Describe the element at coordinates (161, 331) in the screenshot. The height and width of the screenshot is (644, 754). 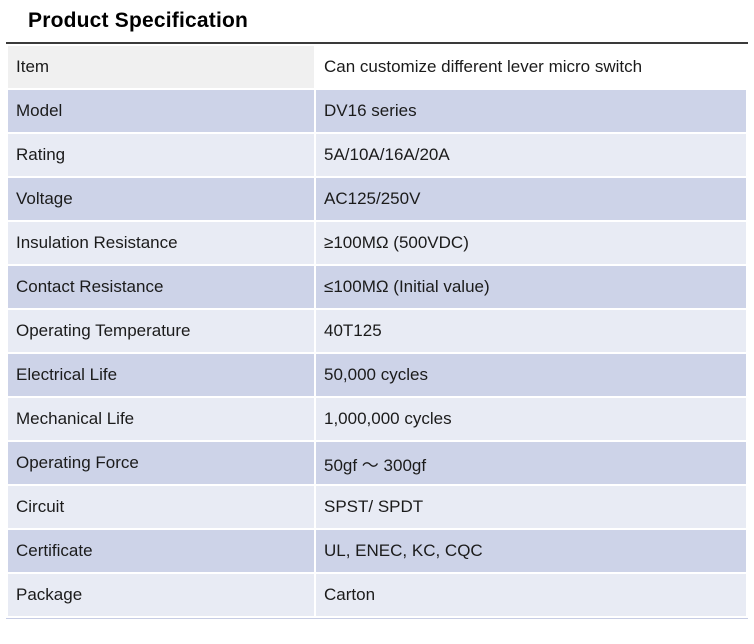
I see `spec-label-cell: Operating Temperature` at that location.